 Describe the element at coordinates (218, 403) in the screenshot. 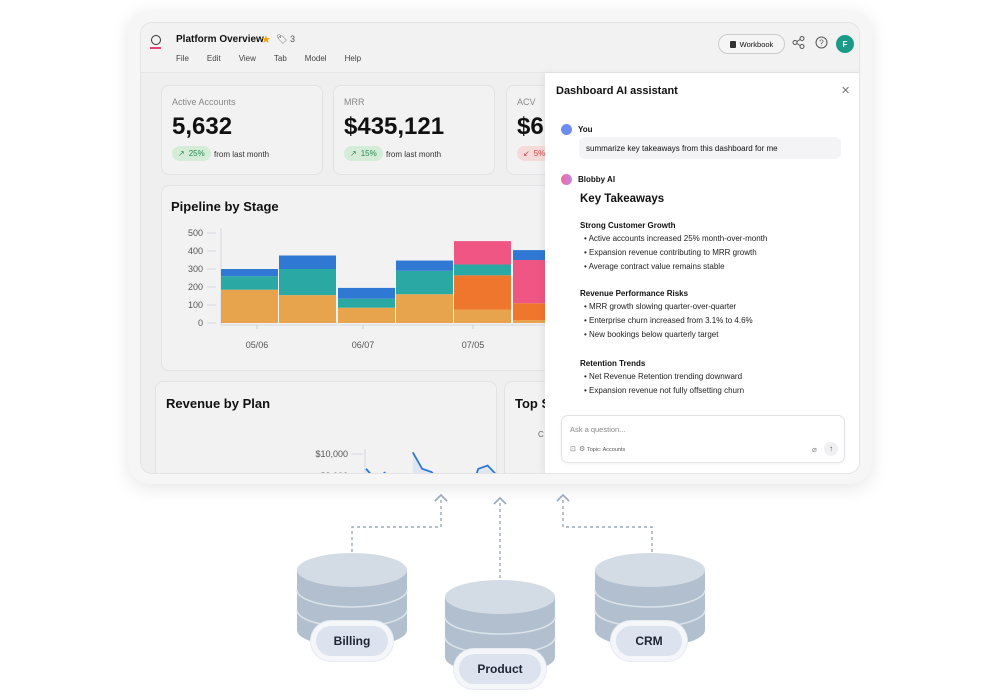

I see `chart-title: Revenue by Plan` at that location.